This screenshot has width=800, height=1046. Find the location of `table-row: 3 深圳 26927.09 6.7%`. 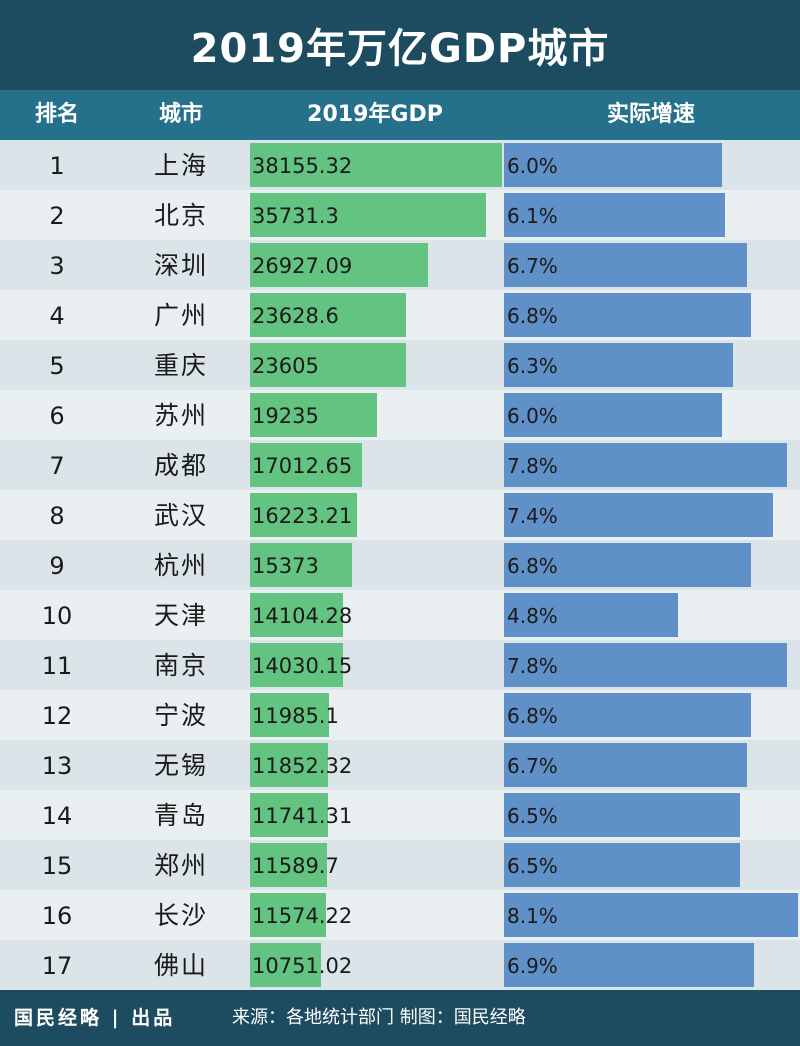

table-row: 3 深圳 26927.09 6.7% is located at coordinates (400, 265).